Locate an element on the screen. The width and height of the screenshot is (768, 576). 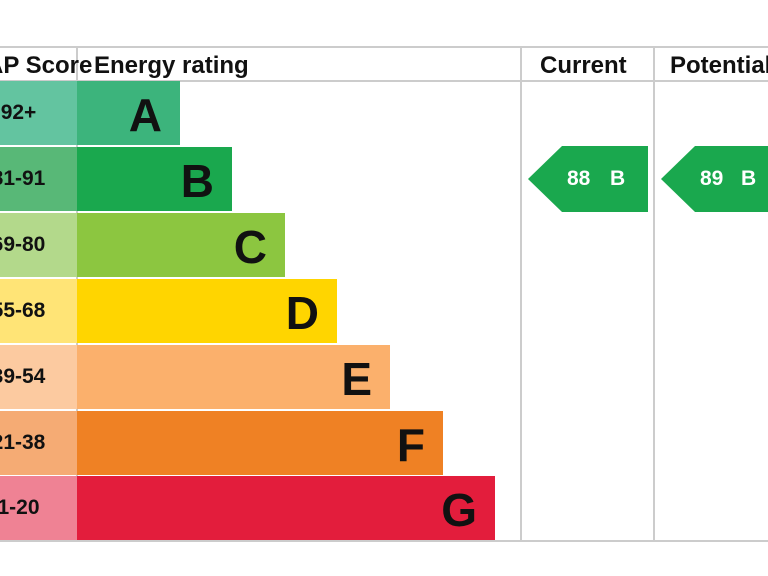
header-score: SAP Score is located at coordinates (46, 65).